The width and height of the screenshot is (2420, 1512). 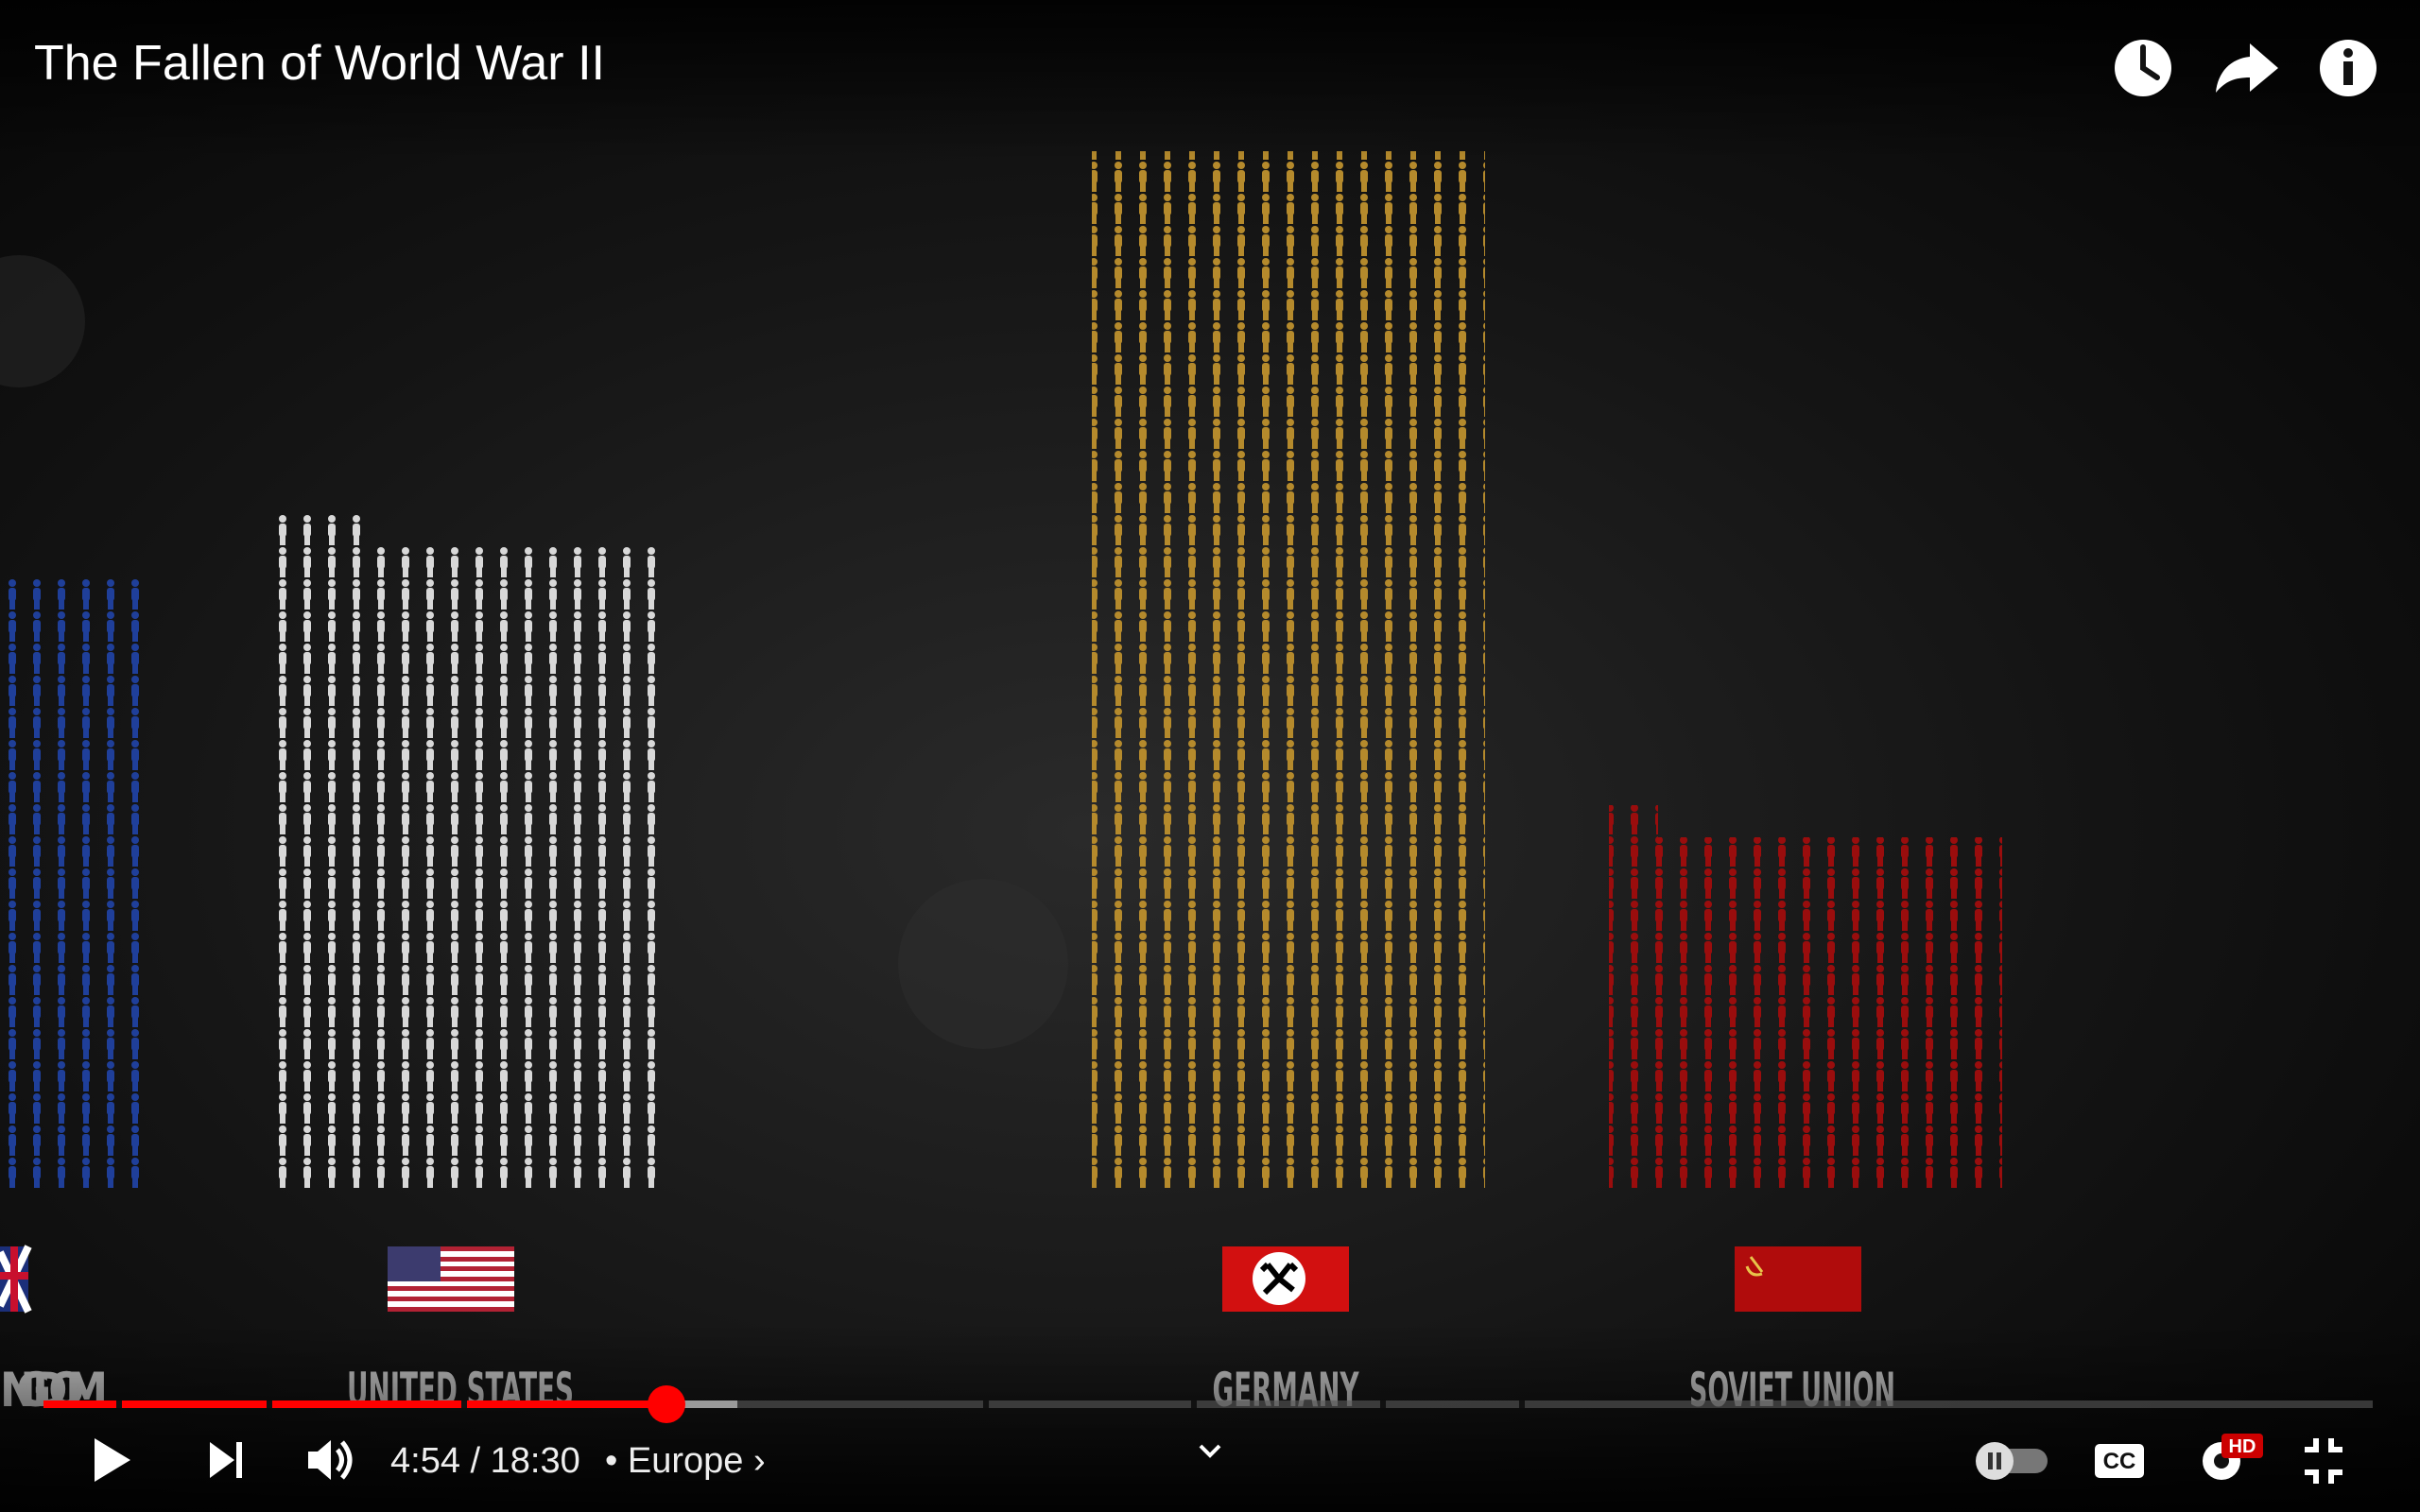 What do you see at coordinates (685, 1461) in the screenshot?
I see `chapter-title: • Europe ›` at bounding box center [685, 1461].